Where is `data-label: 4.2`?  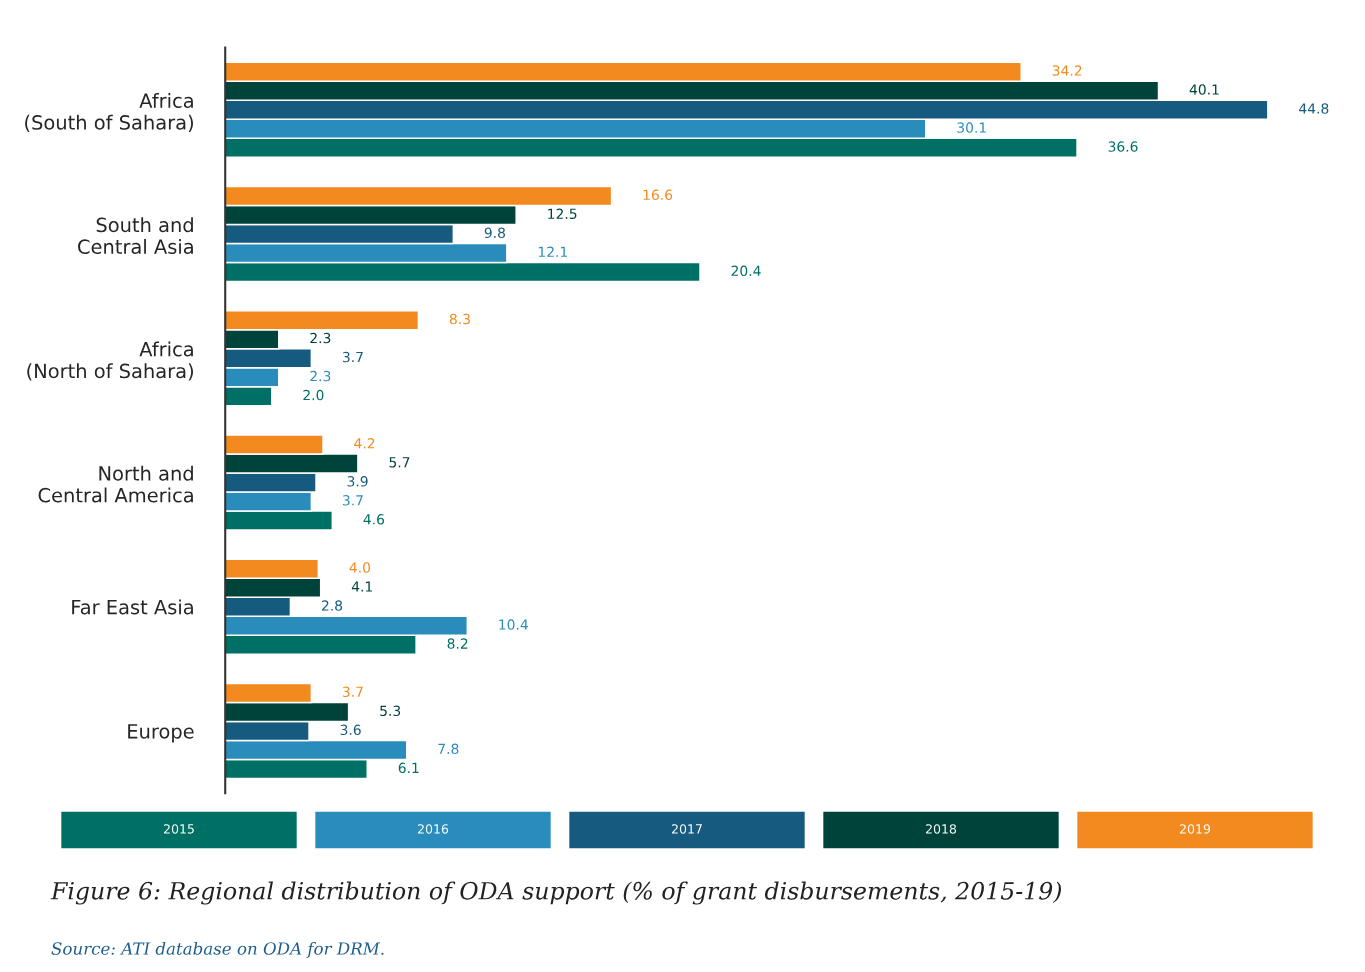 data-label: 4.2 is located at coordinates (364, 443).